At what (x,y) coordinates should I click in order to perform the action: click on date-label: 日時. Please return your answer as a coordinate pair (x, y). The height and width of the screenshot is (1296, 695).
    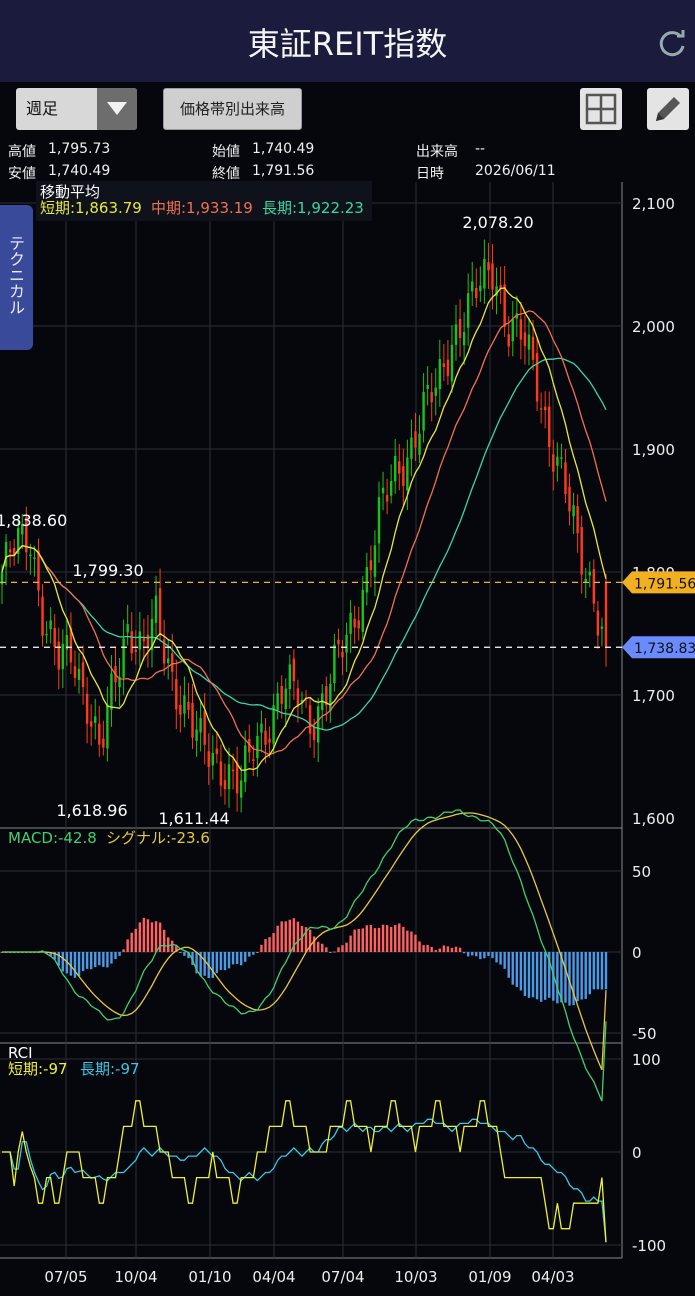
    Looking at the image, I should click on (430, 174).